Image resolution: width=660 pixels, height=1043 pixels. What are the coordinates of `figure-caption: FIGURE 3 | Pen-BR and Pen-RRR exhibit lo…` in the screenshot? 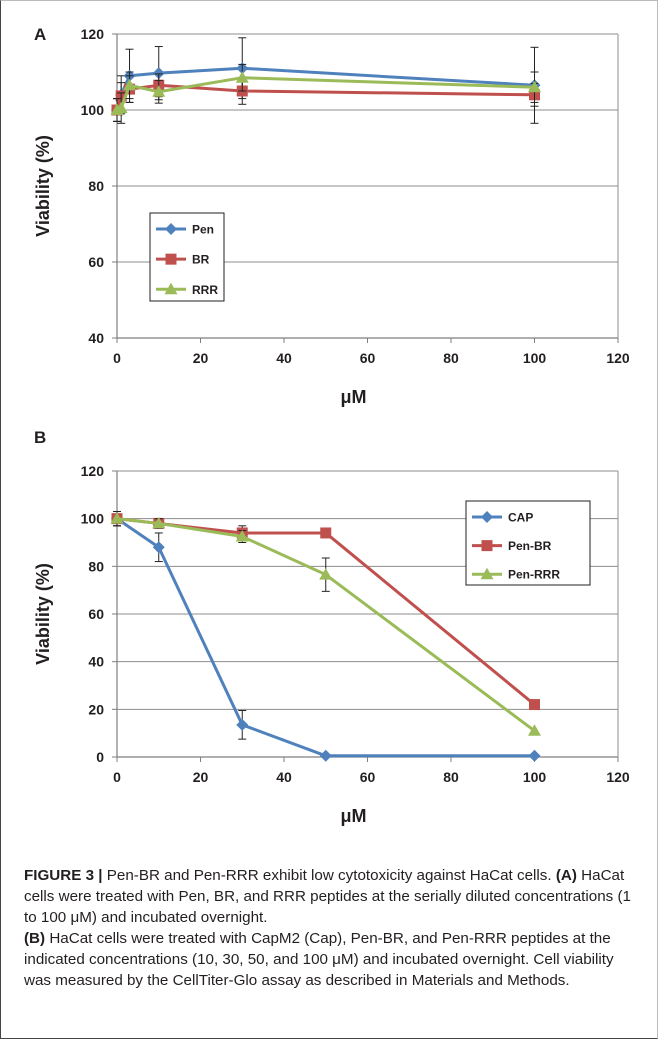 It's located at (330, 928).